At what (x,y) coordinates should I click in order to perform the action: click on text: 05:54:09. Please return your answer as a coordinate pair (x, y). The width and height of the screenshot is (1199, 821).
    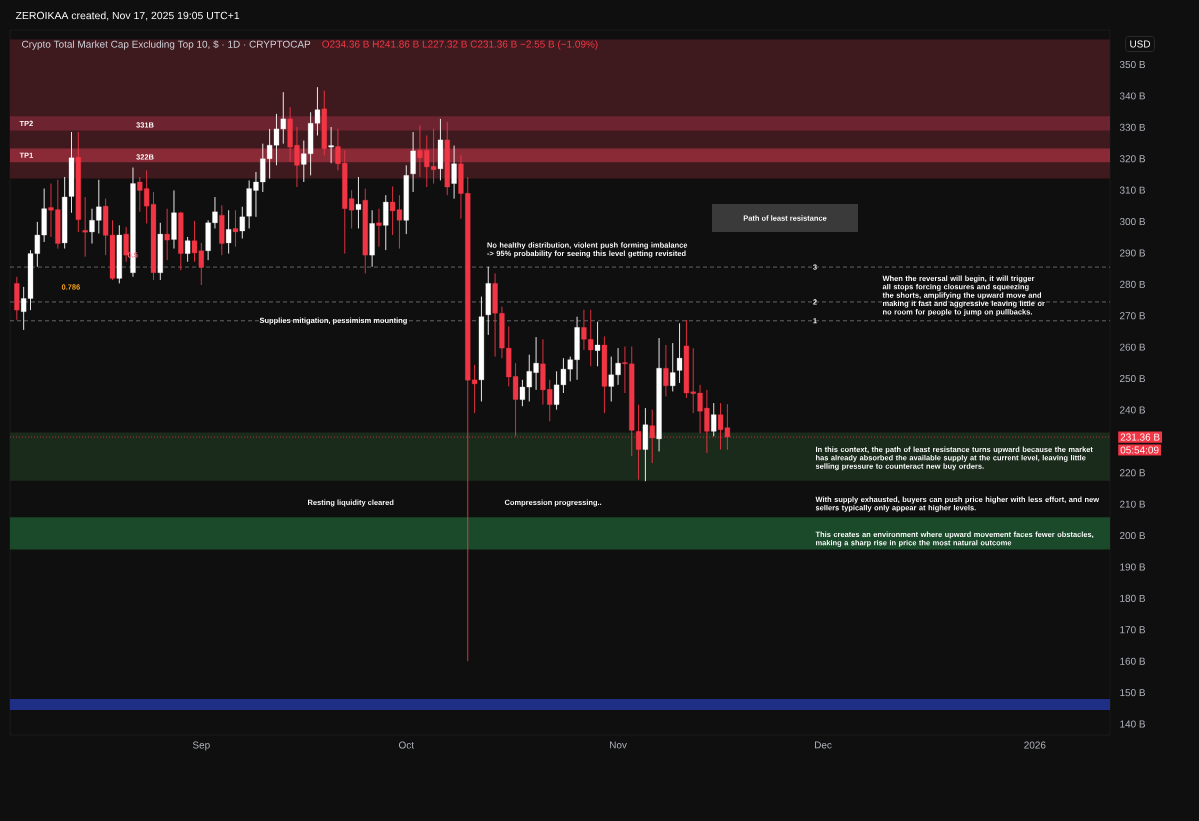
    Looking at the image, I should click on (1139, 450).